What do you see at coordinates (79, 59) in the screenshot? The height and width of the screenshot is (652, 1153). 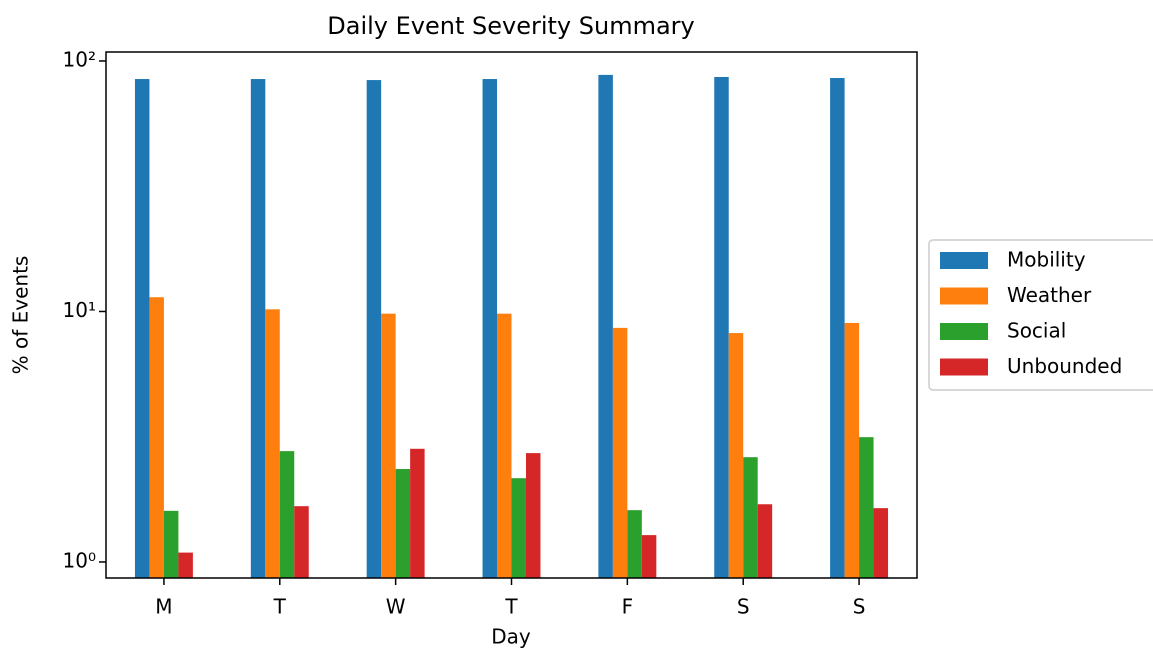 I see `y-tick-label: 10²` at bounding box center [79, 59].